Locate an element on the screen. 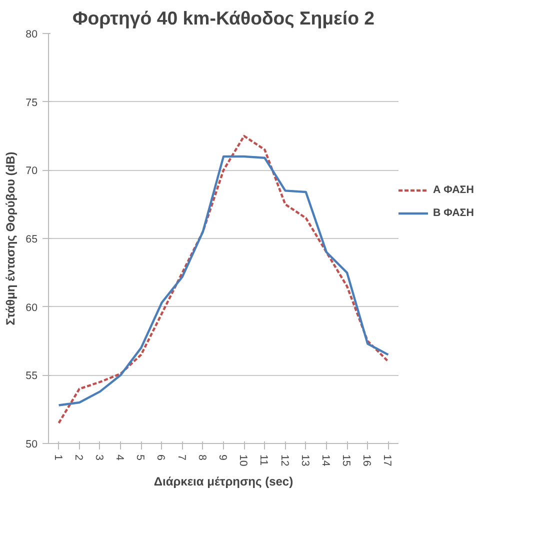 The image size is (543, 544). x-tick-label: 15 is located at coordinates (346, 460).